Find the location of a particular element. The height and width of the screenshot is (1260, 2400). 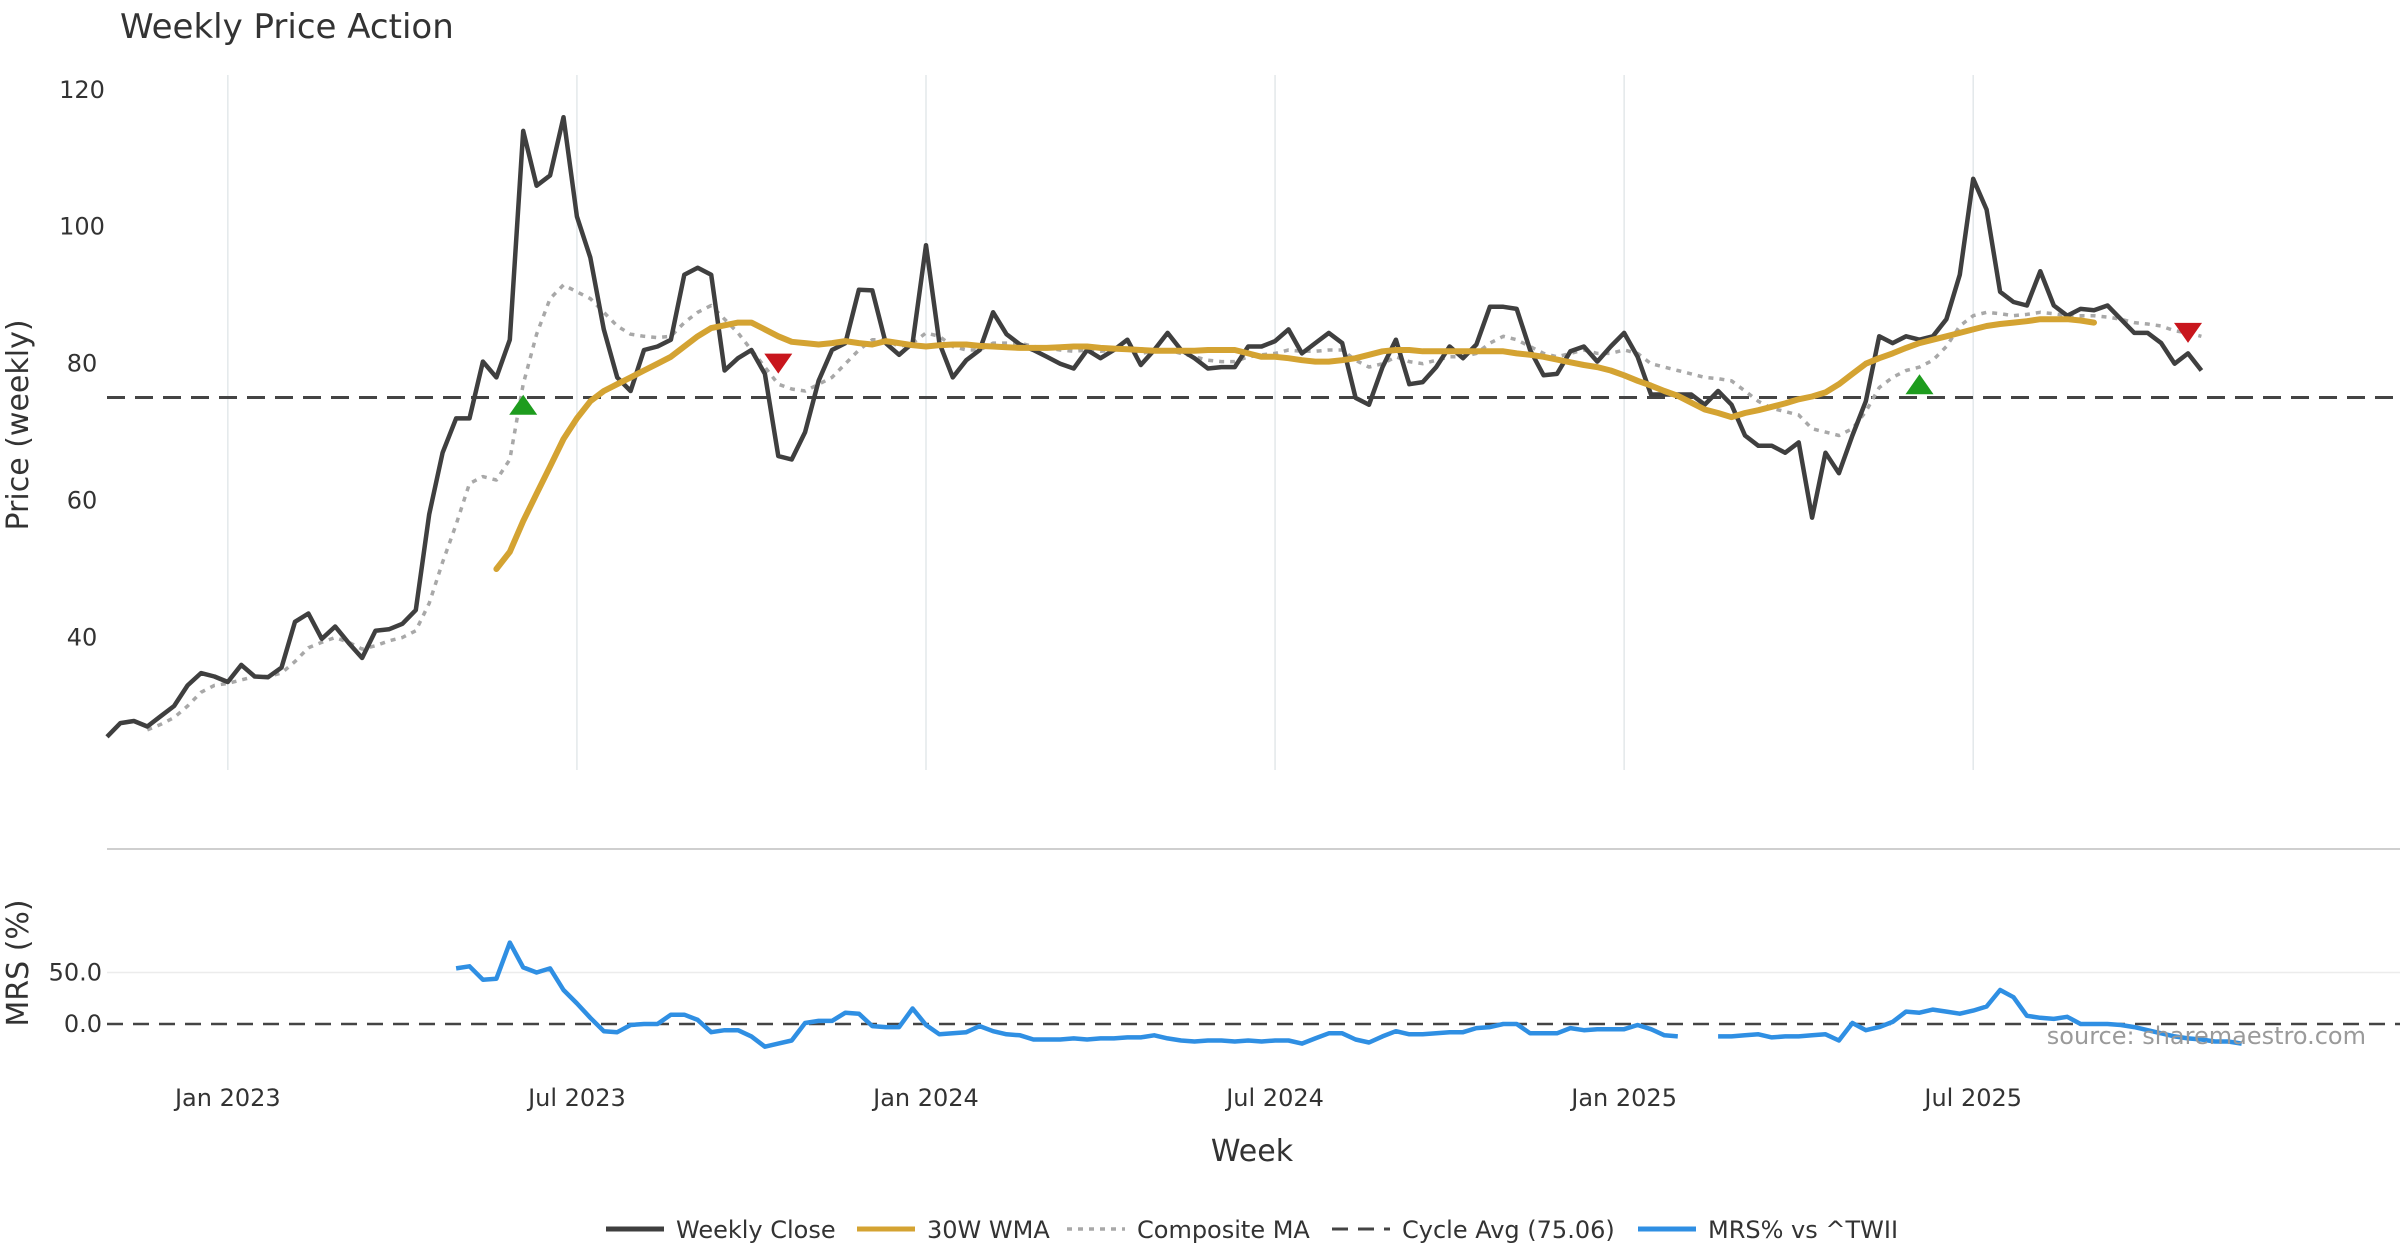

price-y-tick-label: 100 is located at coordinates (82, 227).